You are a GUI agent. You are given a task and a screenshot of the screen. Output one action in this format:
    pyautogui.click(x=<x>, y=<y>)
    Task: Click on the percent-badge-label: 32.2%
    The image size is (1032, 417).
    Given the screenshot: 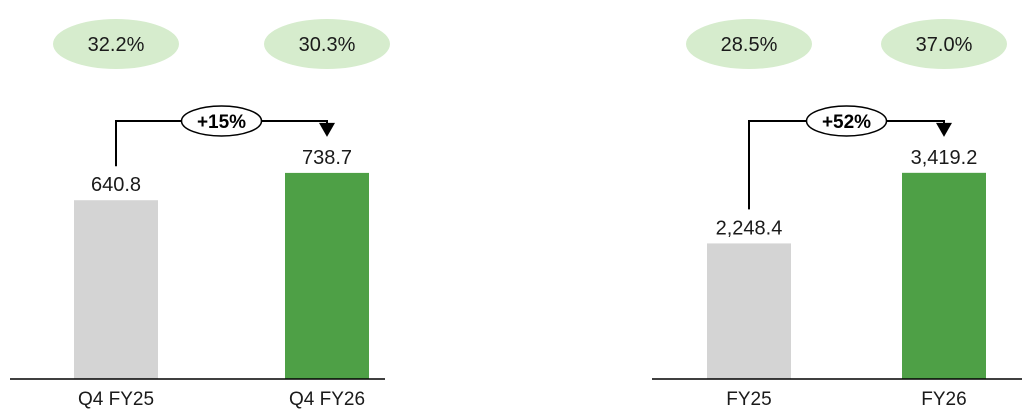 What is the action you would take?
    pyautogui.click(x=116, y=45)
    